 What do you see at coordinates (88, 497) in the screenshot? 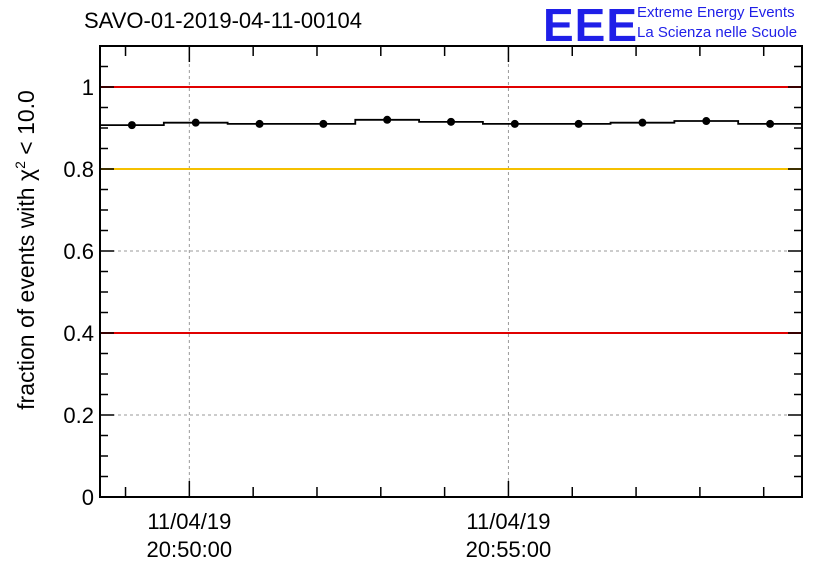
I see `y-tick-label: 0` at bounding box center [88, 497].